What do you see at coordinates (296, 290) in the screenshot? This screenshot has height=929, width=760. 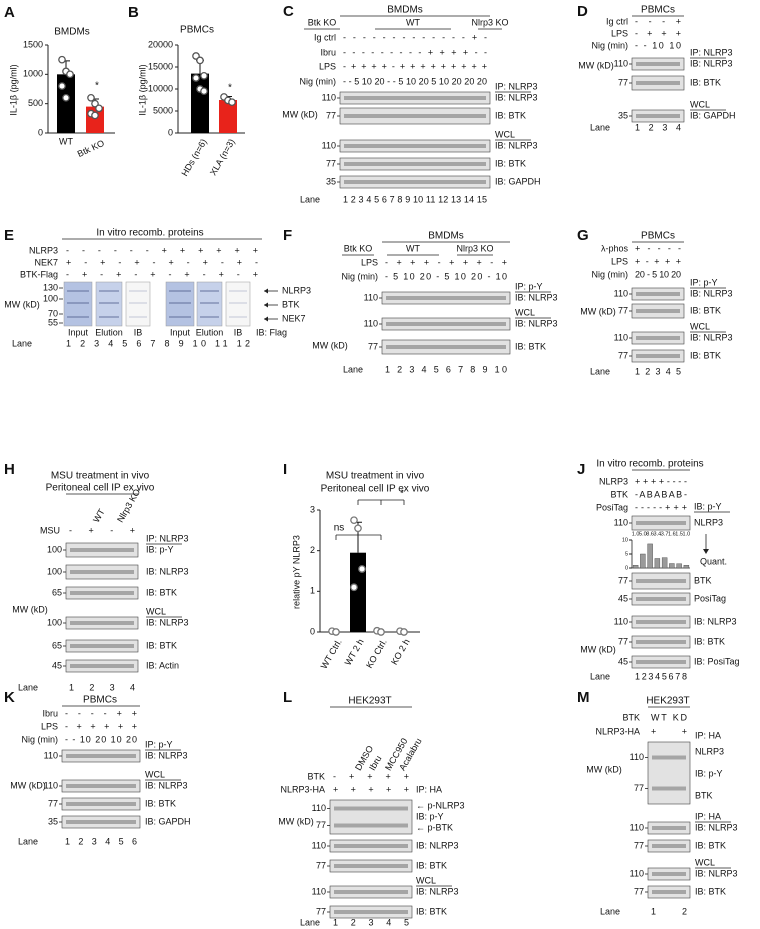 I see `band-label: NLRP3` at bounding box center [296, 290].